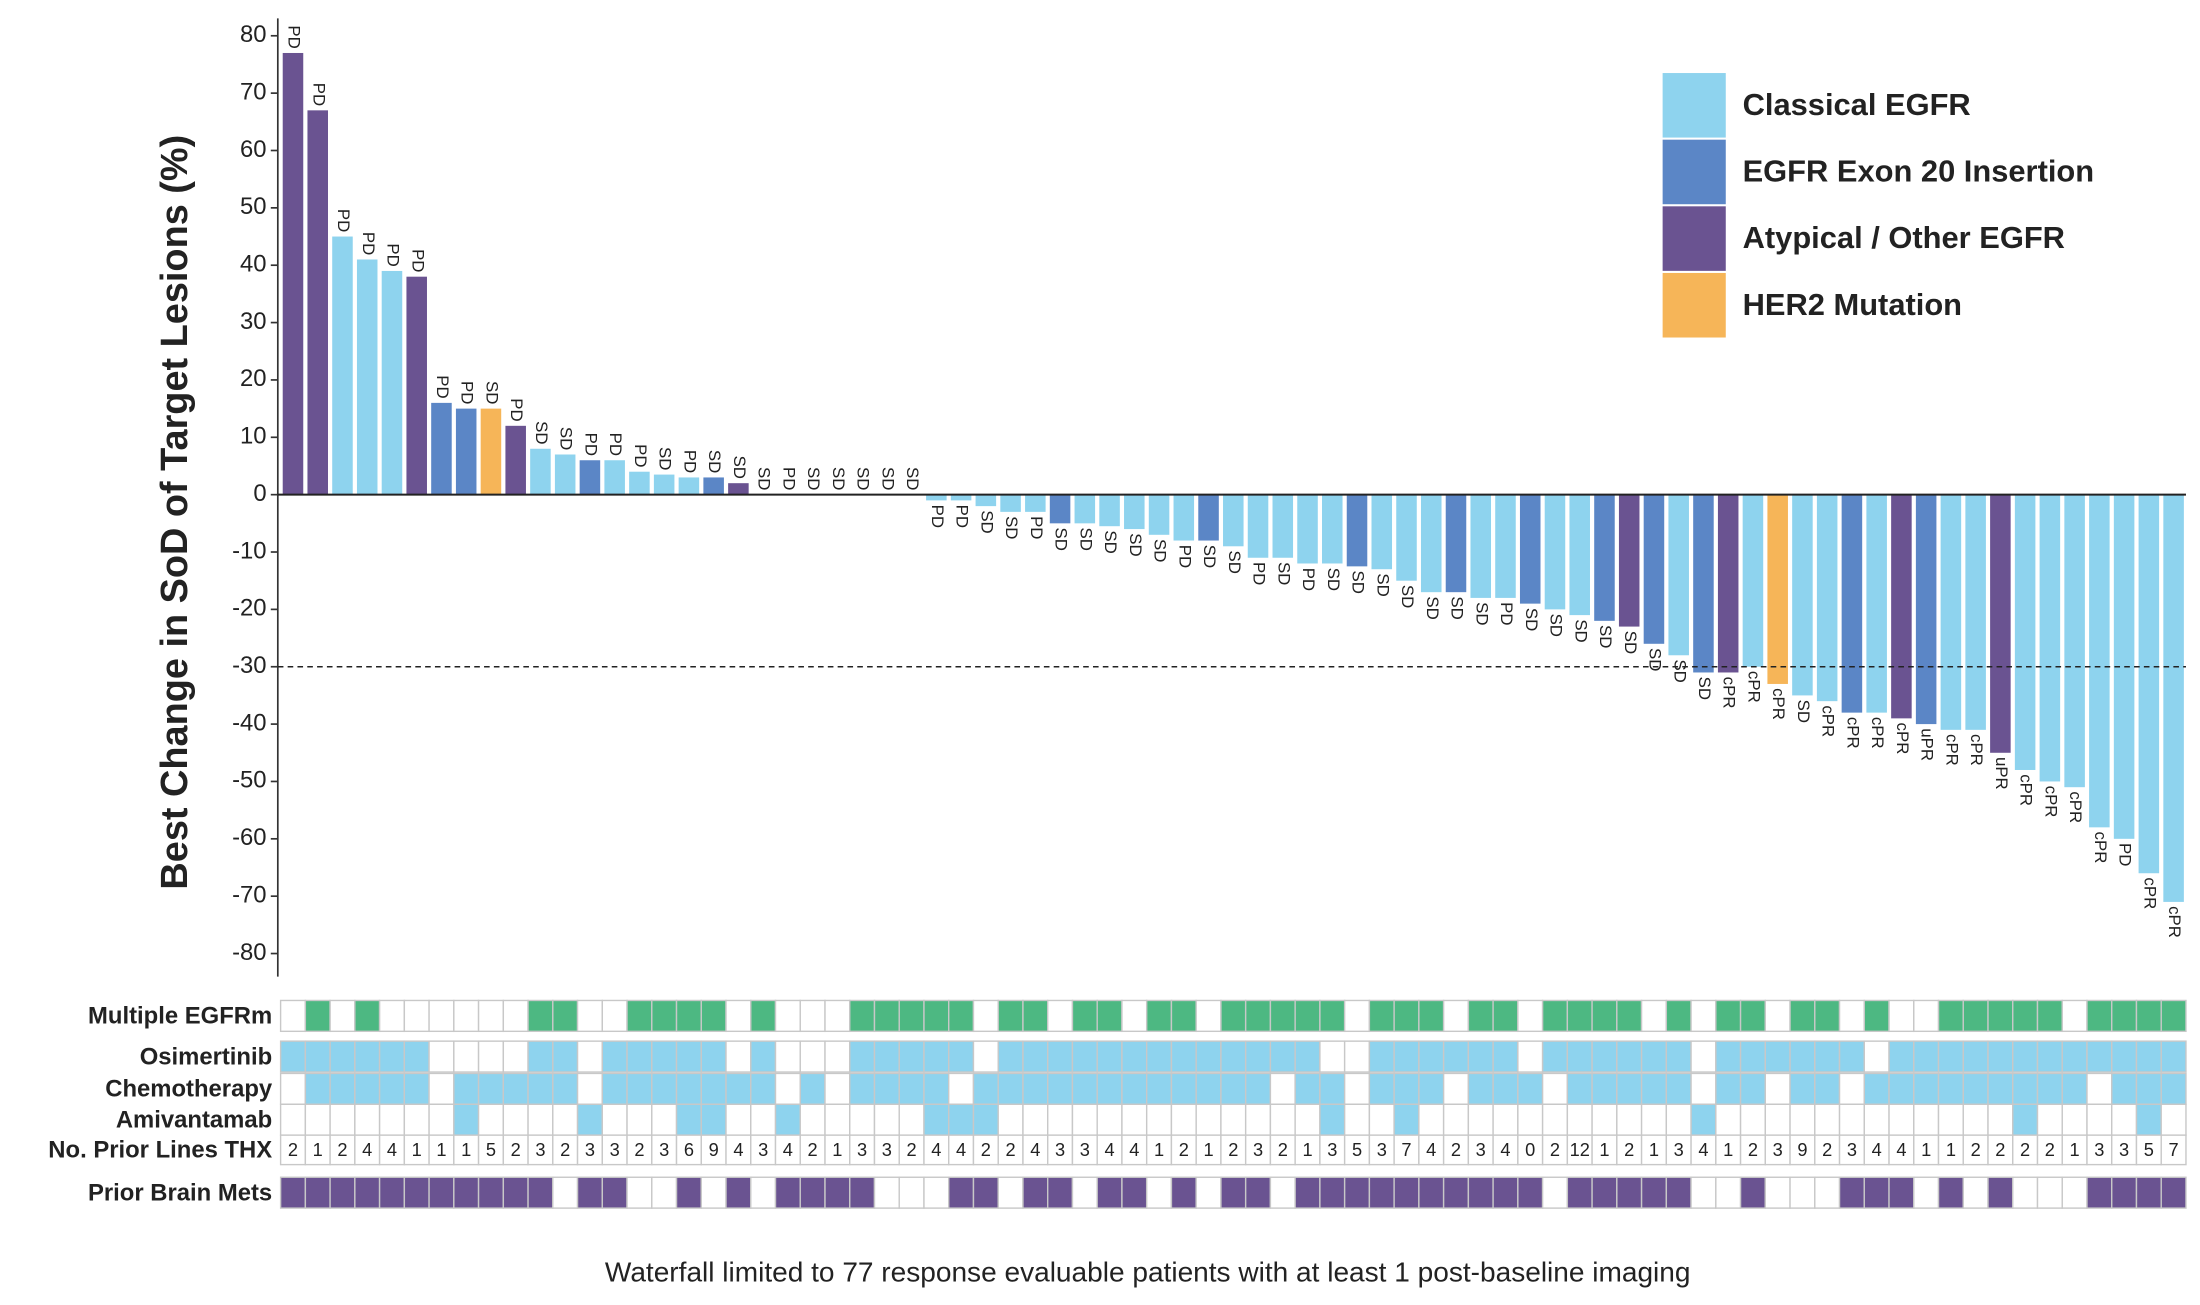  Describe the element at coordinates (253, 321) in the screenshot. I see `y-tick-label: 30` at that location.